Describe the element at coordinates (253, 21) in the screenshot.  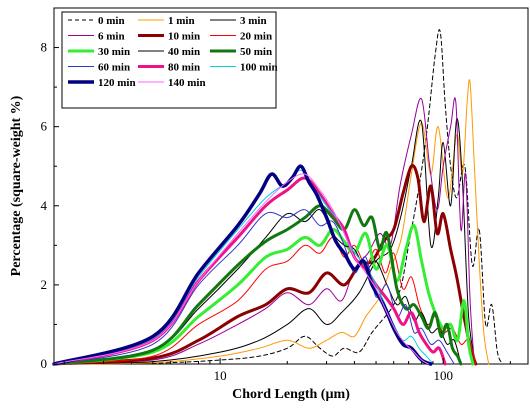
I see `legend-label-3-min: 3 min` at that location.